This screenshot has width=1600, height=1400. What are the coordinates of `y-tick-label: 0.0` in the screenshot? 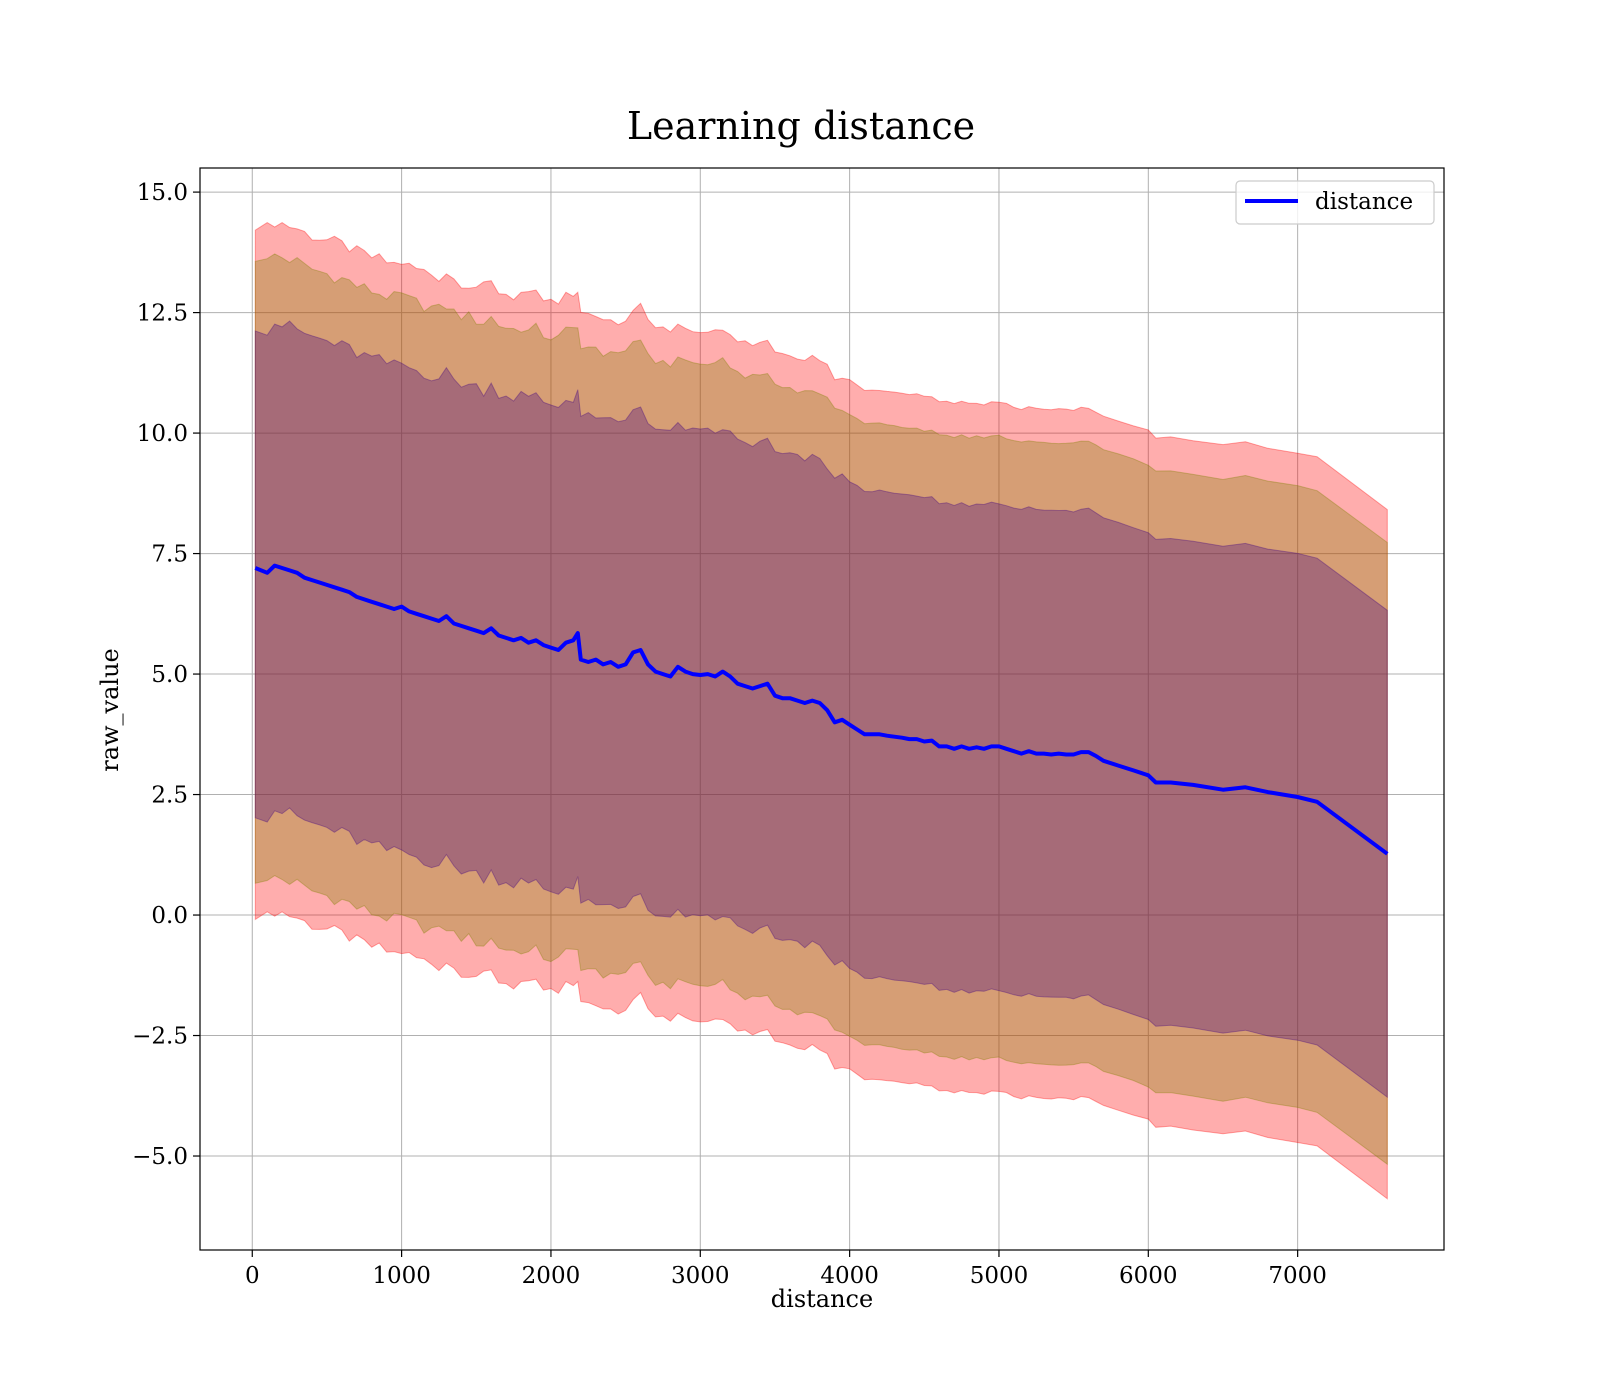 It's located at (169, 916).